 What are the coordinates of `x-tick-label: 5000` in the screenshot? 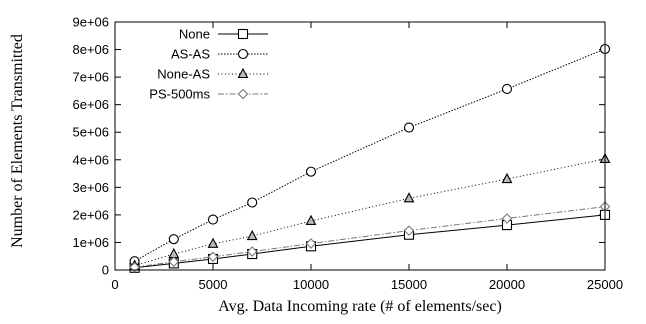 It's located at (213, 284).